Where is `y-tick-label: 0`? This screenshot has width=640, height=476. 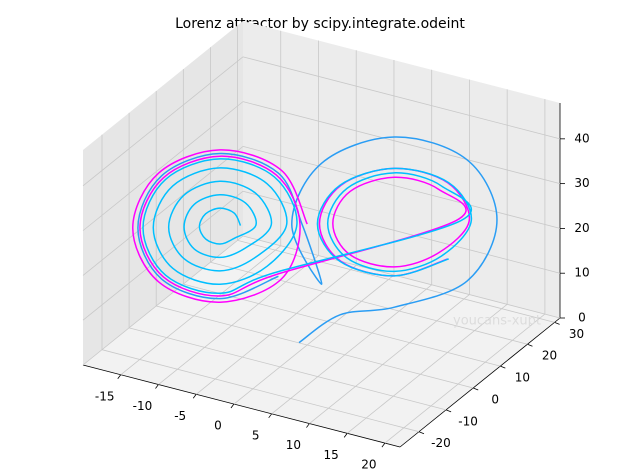
y-tick-label: 0 is located at coordinates (495, 399).